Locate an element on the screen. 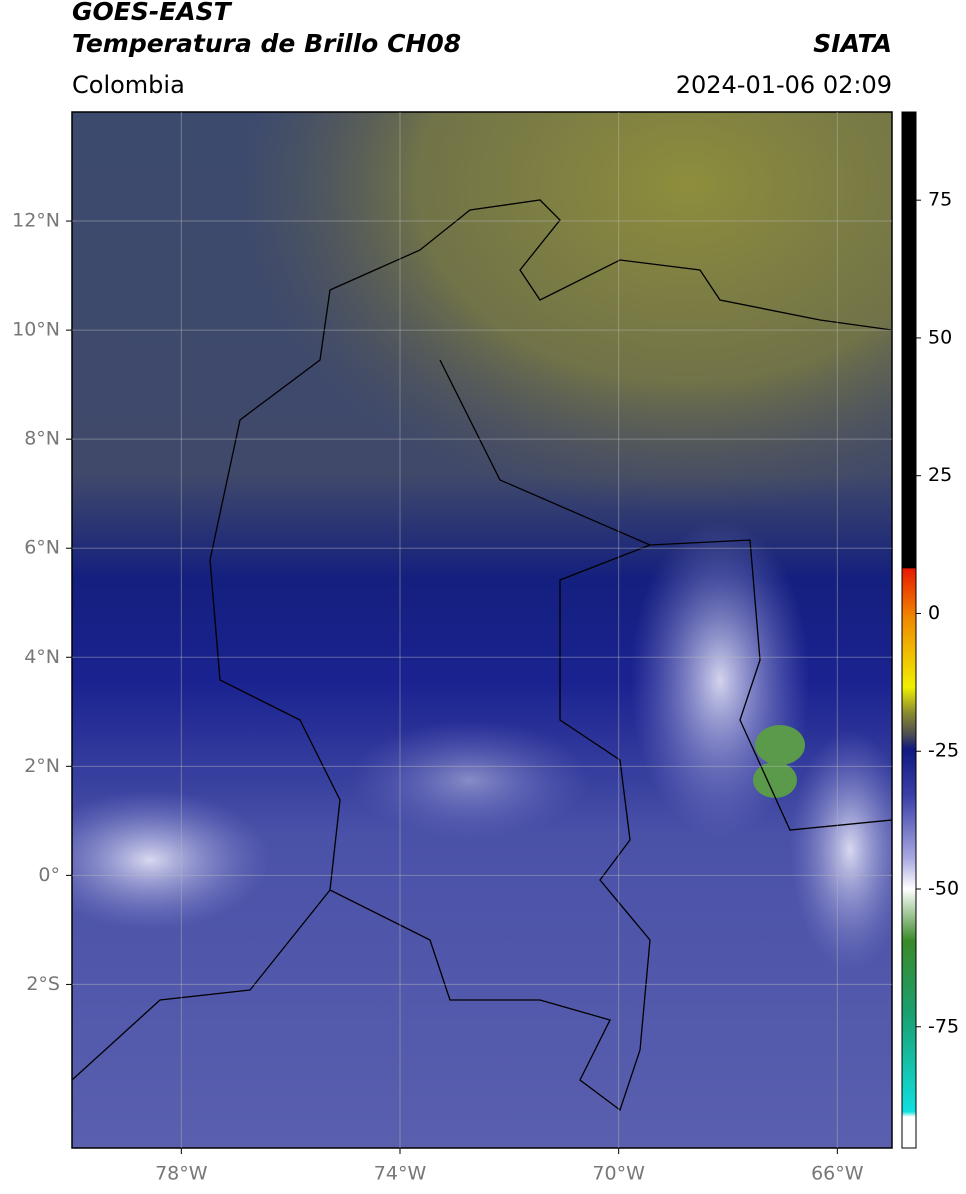 This screenshot has height=1194, width=966. y-tick-label: 10°N is located at coordinates (36, 330).